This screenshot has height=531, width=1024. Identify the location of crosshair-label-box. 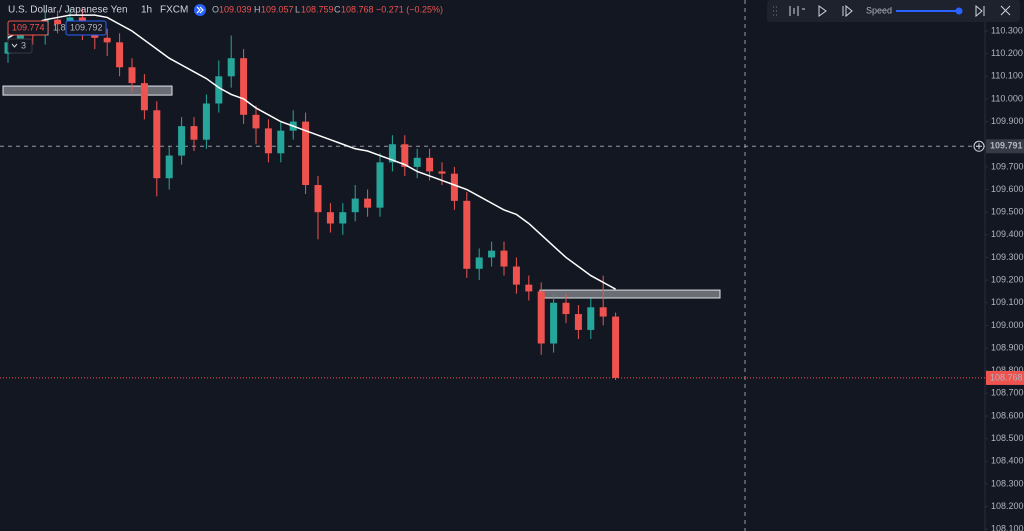
(1005, 146).